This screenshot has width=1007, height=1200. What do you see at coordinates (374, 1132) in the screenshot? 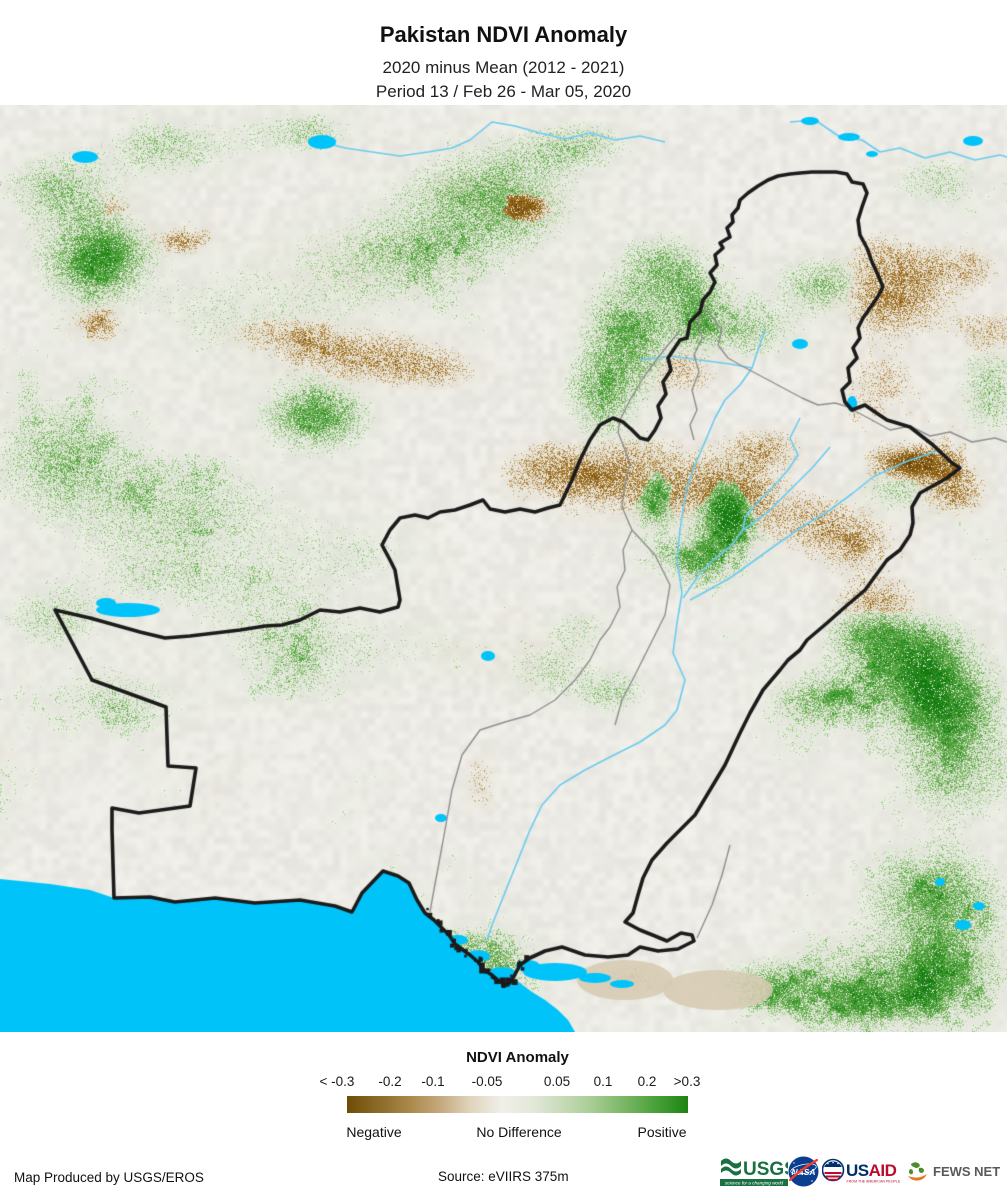
I see `legend-label-negative: Negative` at bounding box center [374, 1132].